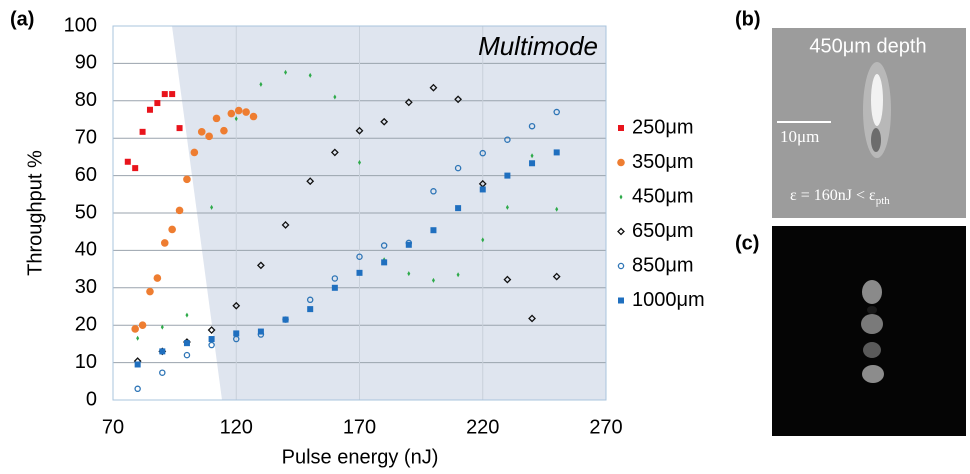  Describe the element at coordinates (86, 250) in the screenshot. I see `y-tick-label: 40` at that location.